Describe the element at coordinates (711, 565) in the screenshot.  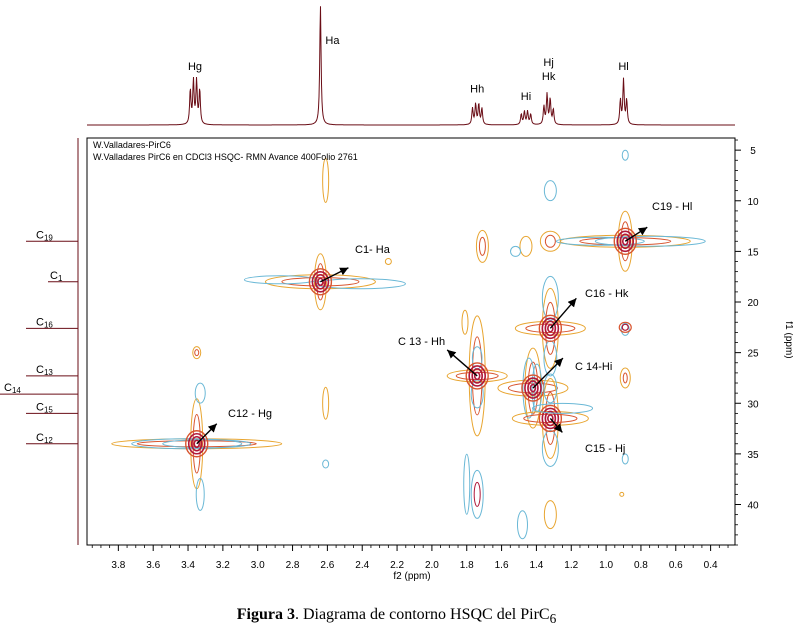
I see `x-tick-label: 0.4` at that location.